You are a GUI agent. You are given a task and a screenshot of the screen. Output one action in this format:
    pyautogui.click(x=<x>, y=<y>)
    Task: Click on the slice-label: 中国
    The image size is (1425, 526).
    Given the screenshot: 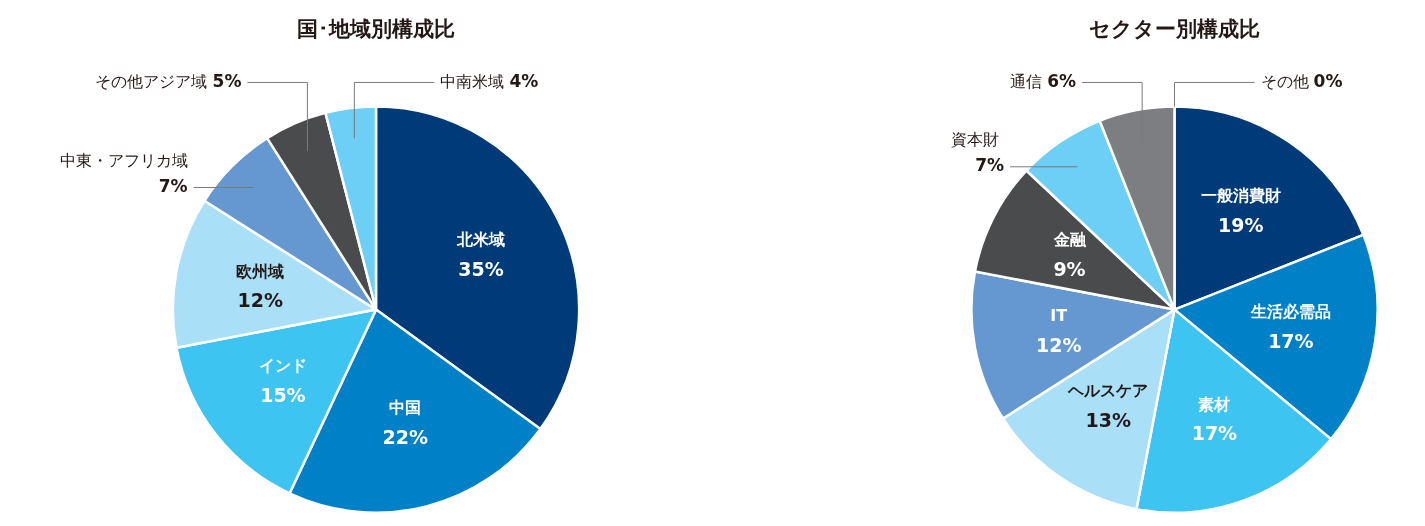 What is the action you would take?
    pyautogui.click(x=405, y=407)
    